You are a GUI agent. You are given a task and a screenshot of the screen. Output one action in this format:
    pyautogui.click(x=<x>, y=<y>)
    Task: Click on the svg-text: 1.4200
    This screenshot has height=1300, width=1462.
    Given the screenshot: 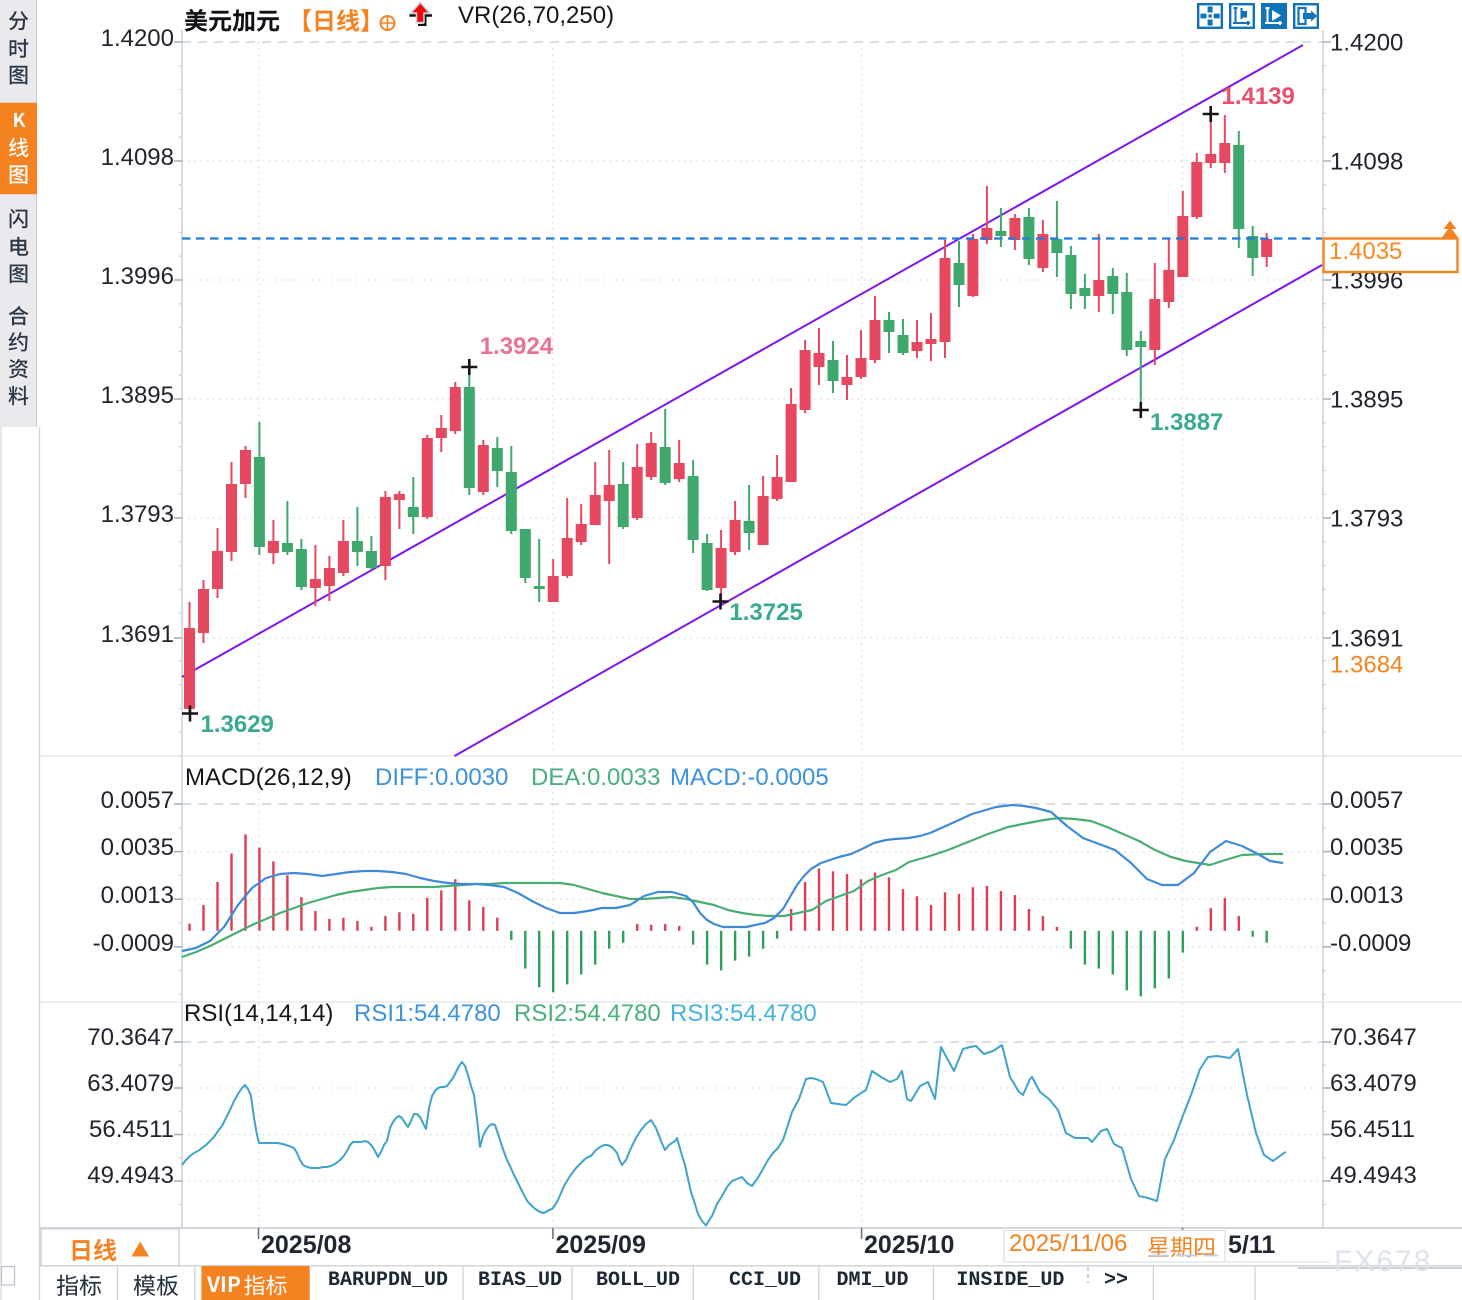 What is the action you would take?
    pyautogui.click(x=1366, y=43)
    